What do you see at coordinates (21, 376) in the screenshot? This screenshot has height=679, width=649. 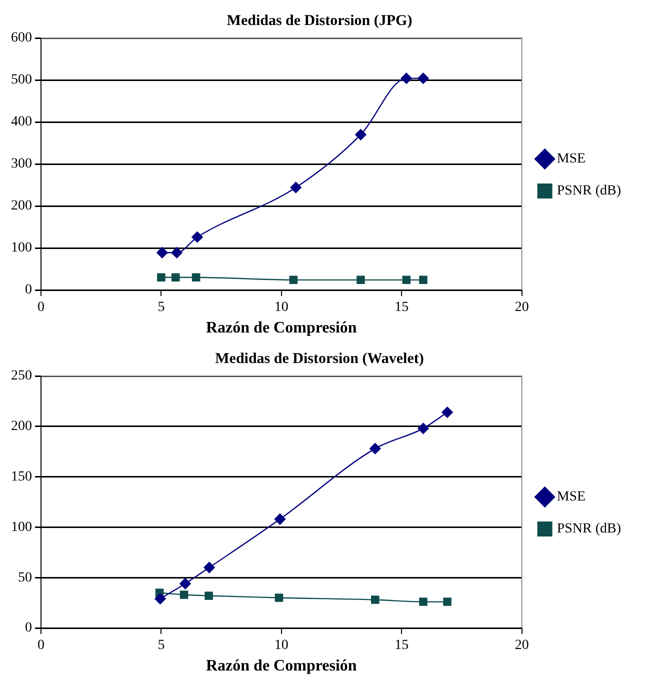 I see `y-tick-label: 250` at bounding box center [21, 376].